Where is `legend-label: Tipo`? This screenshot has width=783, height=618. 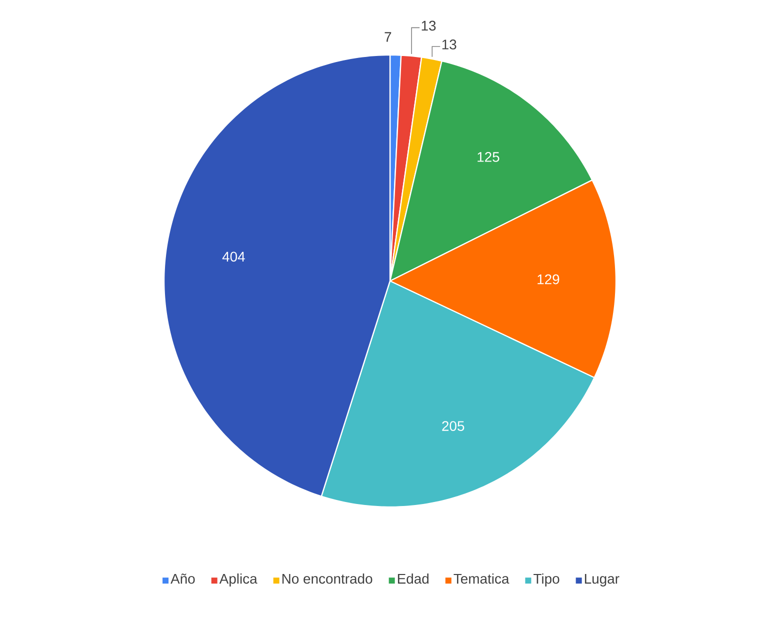 legend-label: Tipo is located at coordinates (547, 579).